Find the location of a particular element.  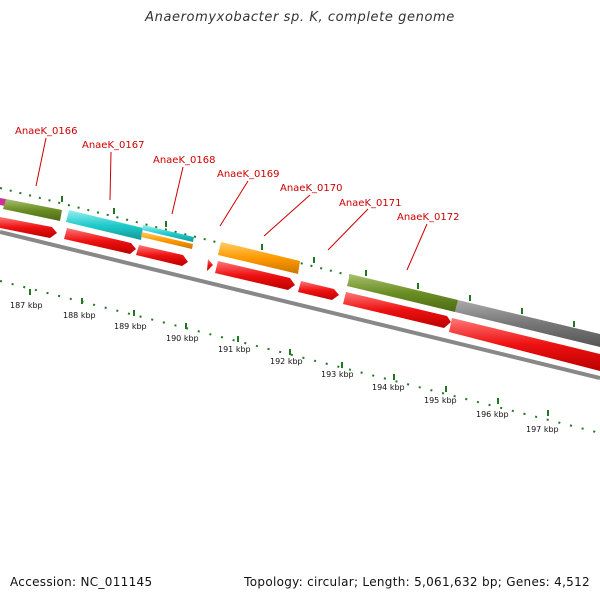

gene-leader-lines is located at coordinates (231, 204).